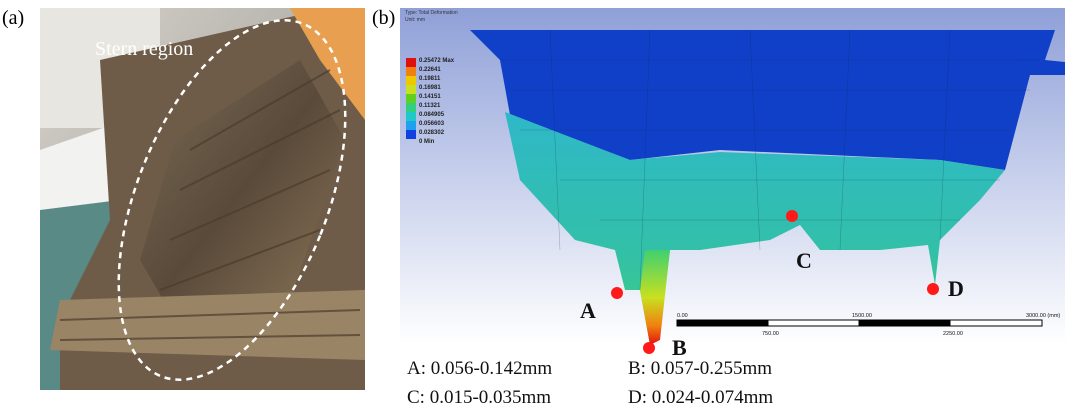  I want to click on legend-label: 0.084905, so click(432, 115).